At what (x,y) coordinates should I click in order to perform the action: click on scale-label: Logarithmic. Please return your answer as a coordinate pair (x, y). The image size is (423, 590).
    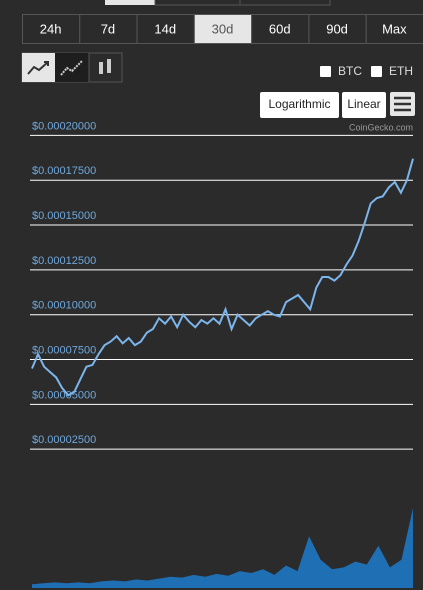
    Looking at the image, I should click on (299, 104).